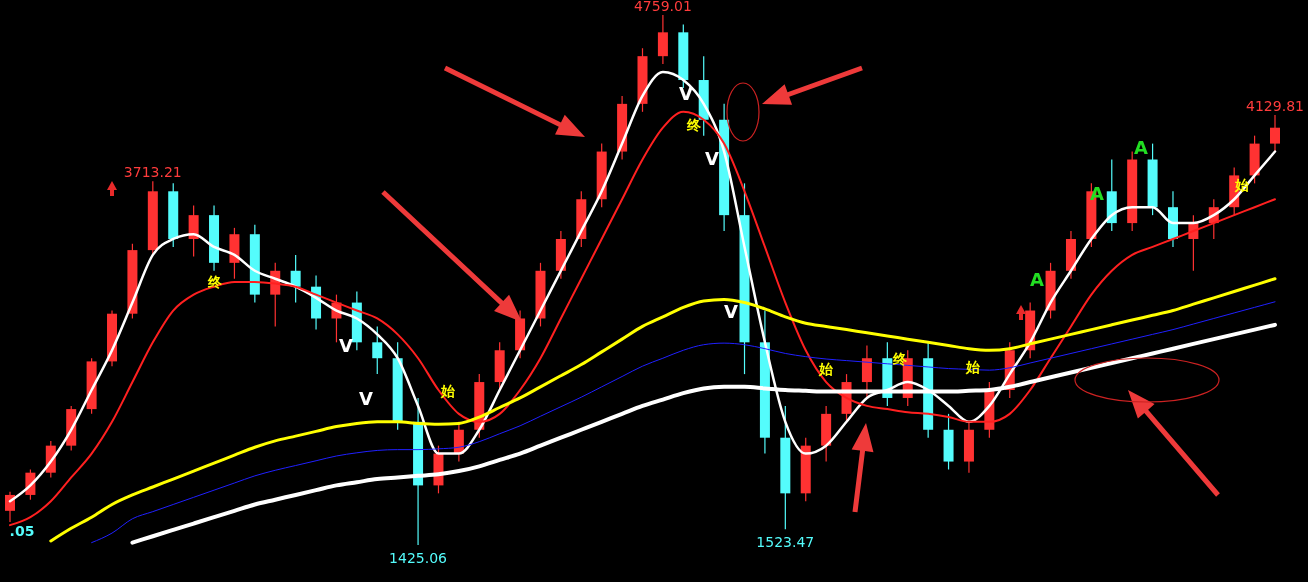  What do you see at coordinates (662, 7) in the screenshot?
I see `annotation: 4759.01` at bounding box center [662, 7].